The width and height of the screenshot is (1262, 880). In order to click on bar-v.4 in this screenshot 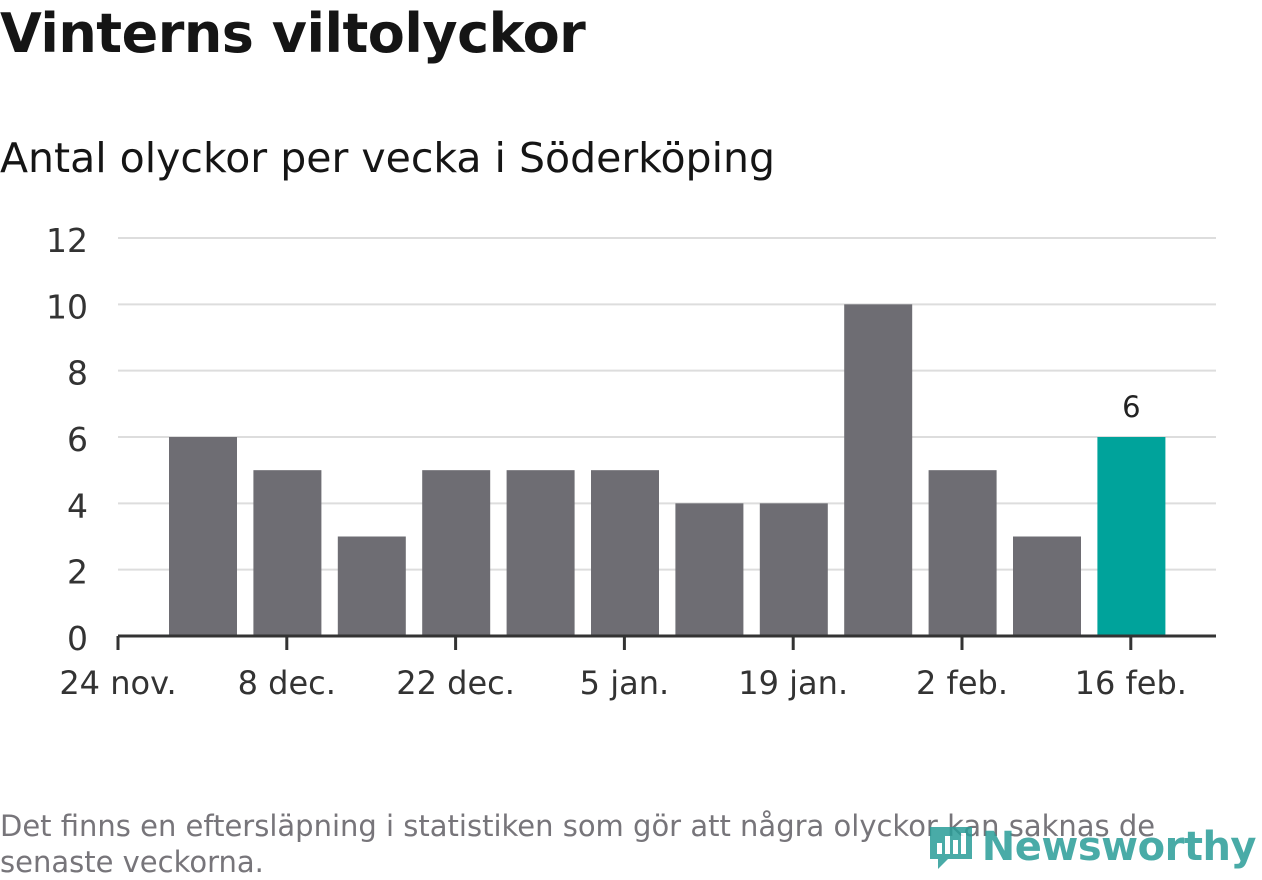, I will do `click(878, 470)`.